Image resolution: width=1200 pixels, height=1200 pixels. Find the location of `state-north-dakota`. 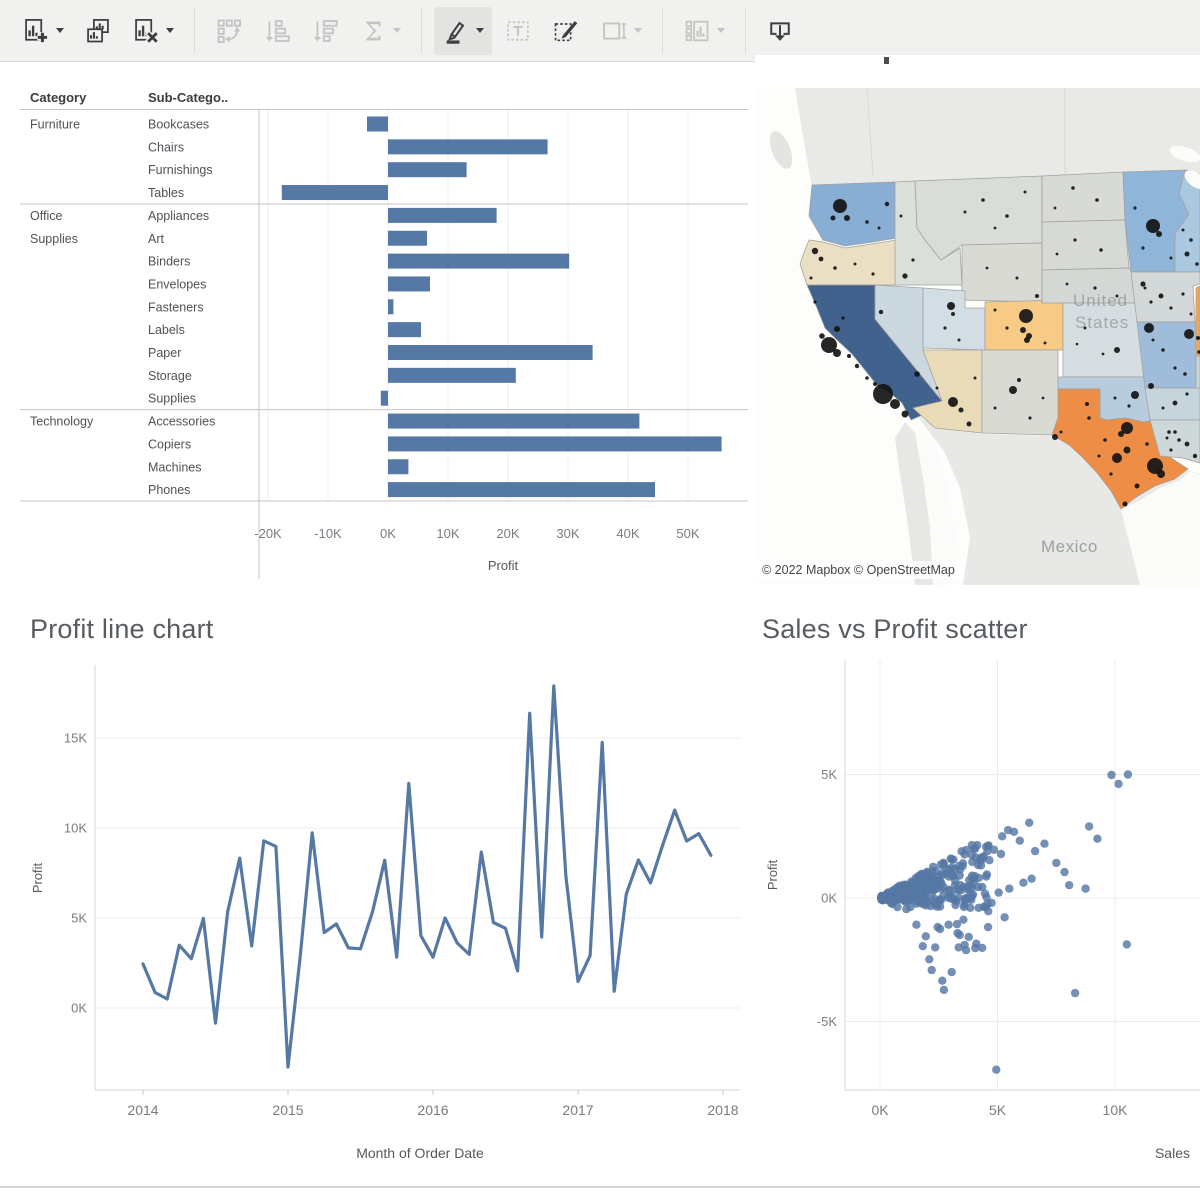

state-north-dakota is located at coordinates (1083, 197).